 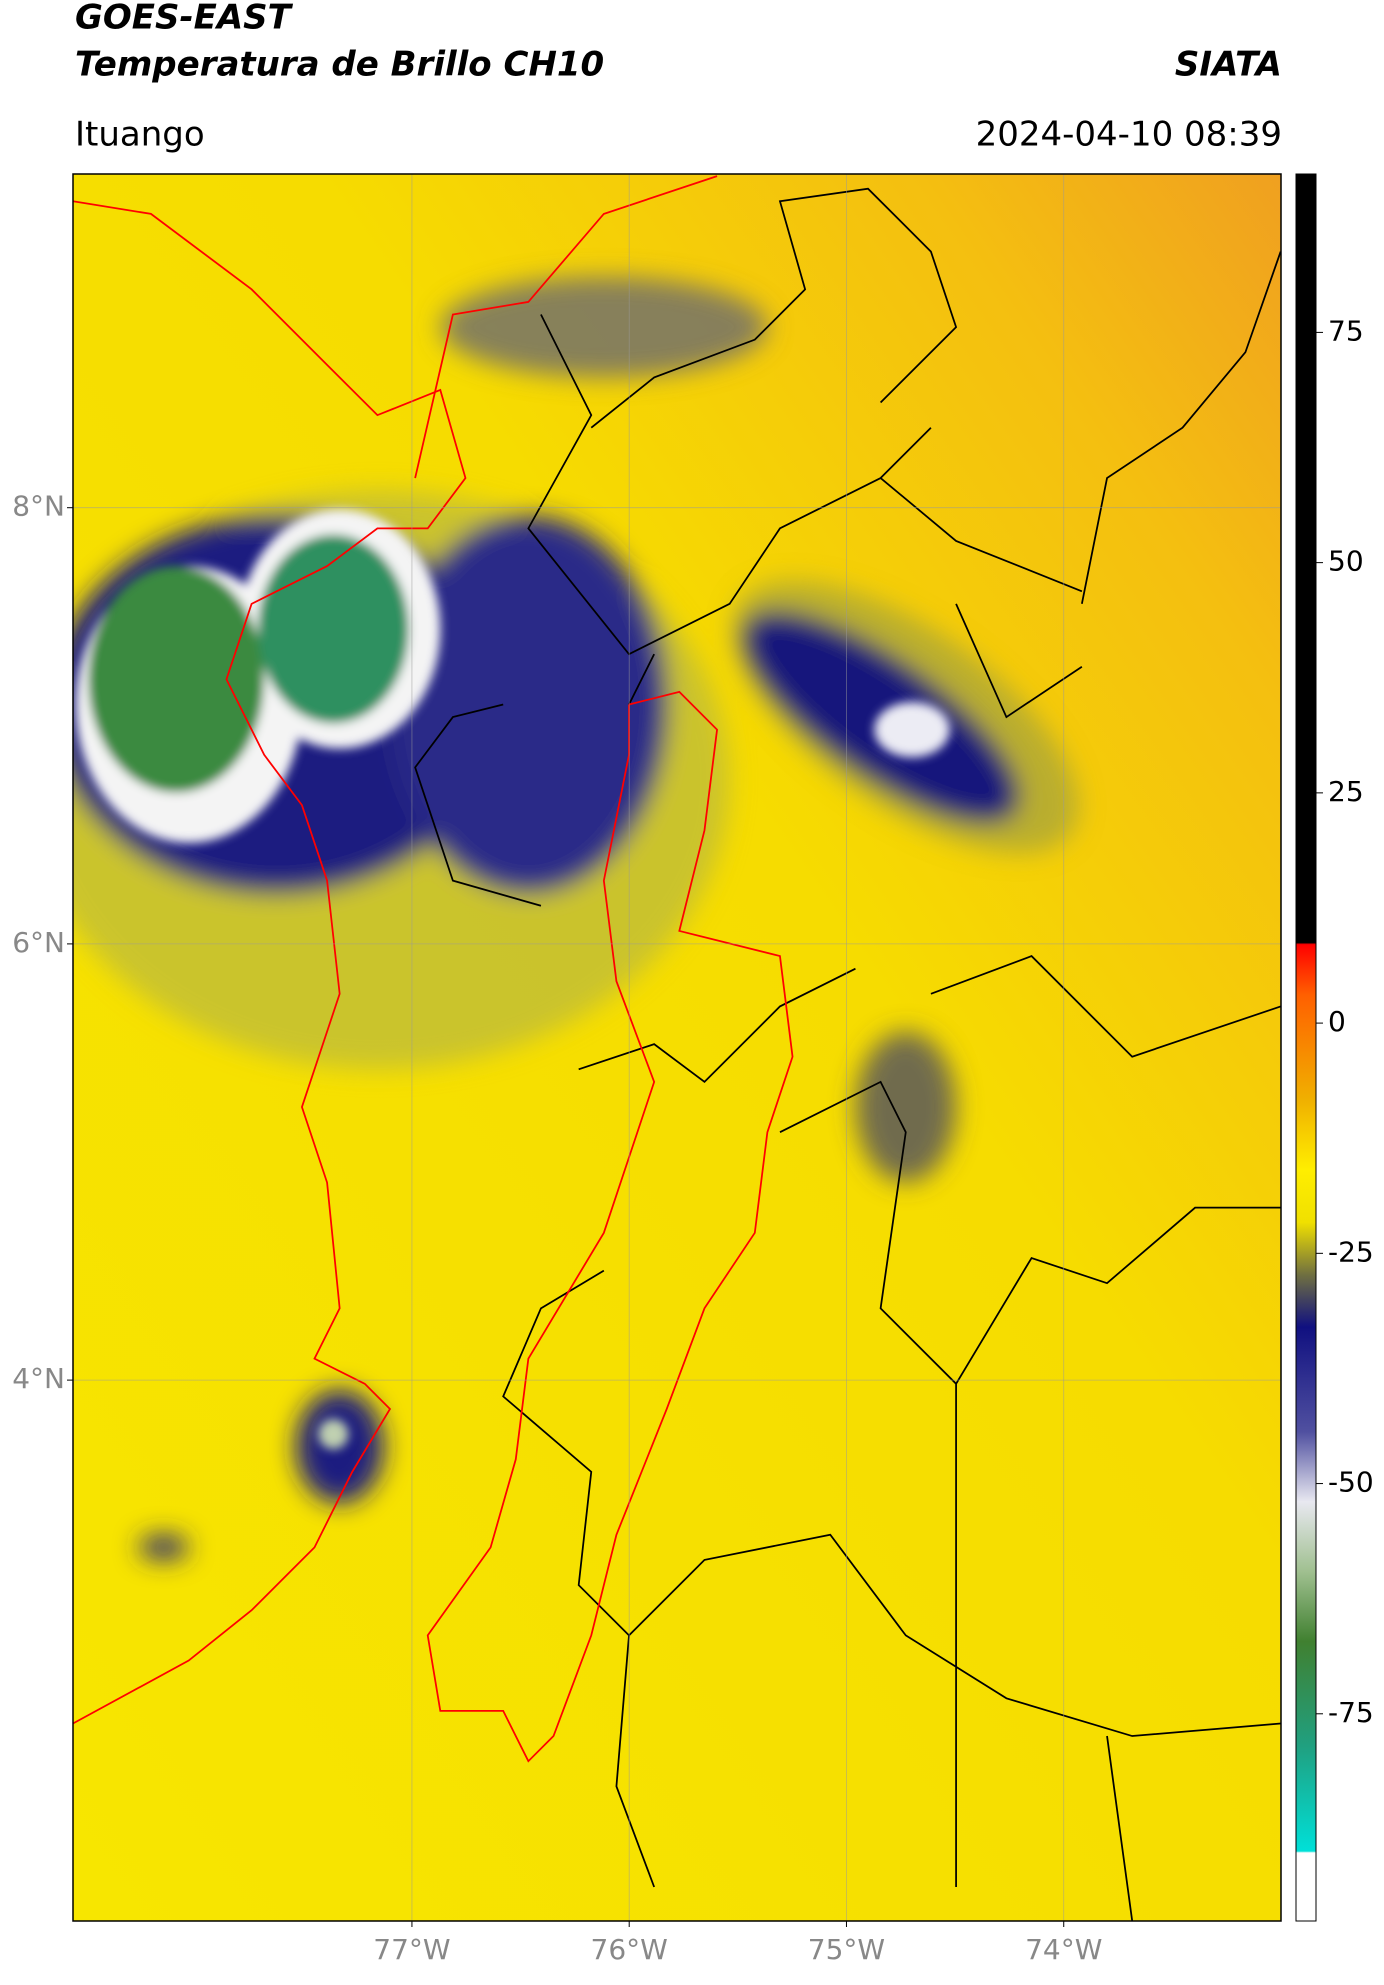 I want to click on datetime: 2024-04-10 08:39, so click(x=1129, y=135).